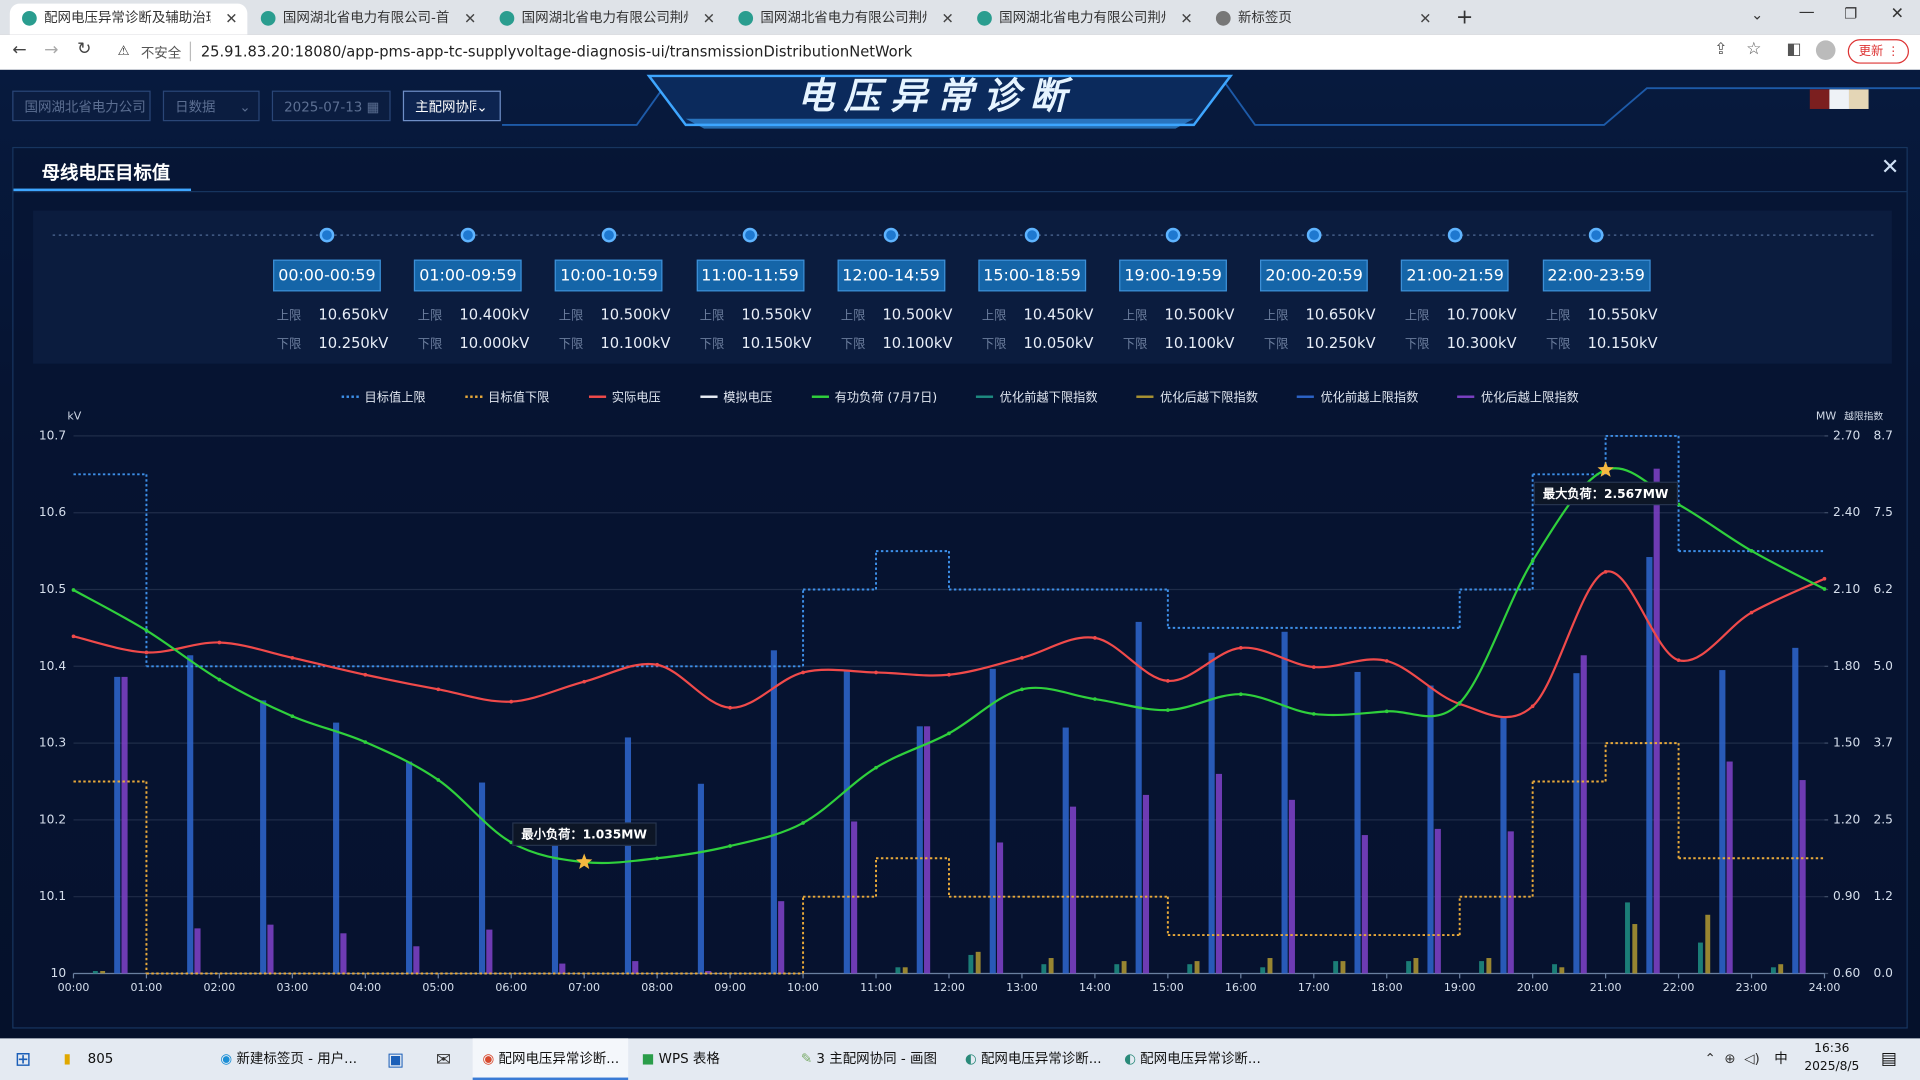 This screenshot has width=1920, height=1080. I want to click on legend-label: 优化后越下限指数, so click(1209, 398).